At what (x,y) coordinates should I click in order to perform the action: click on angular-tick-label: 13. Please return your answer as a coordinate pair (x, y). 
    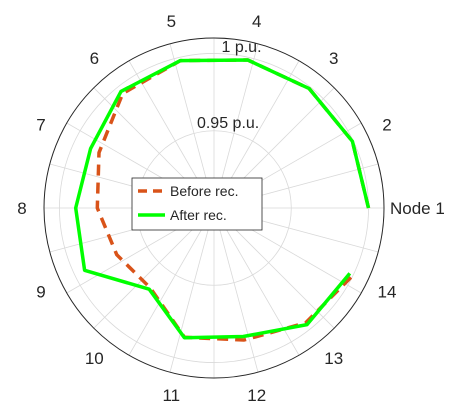
    Looking at the image, I should click on (333, 358).